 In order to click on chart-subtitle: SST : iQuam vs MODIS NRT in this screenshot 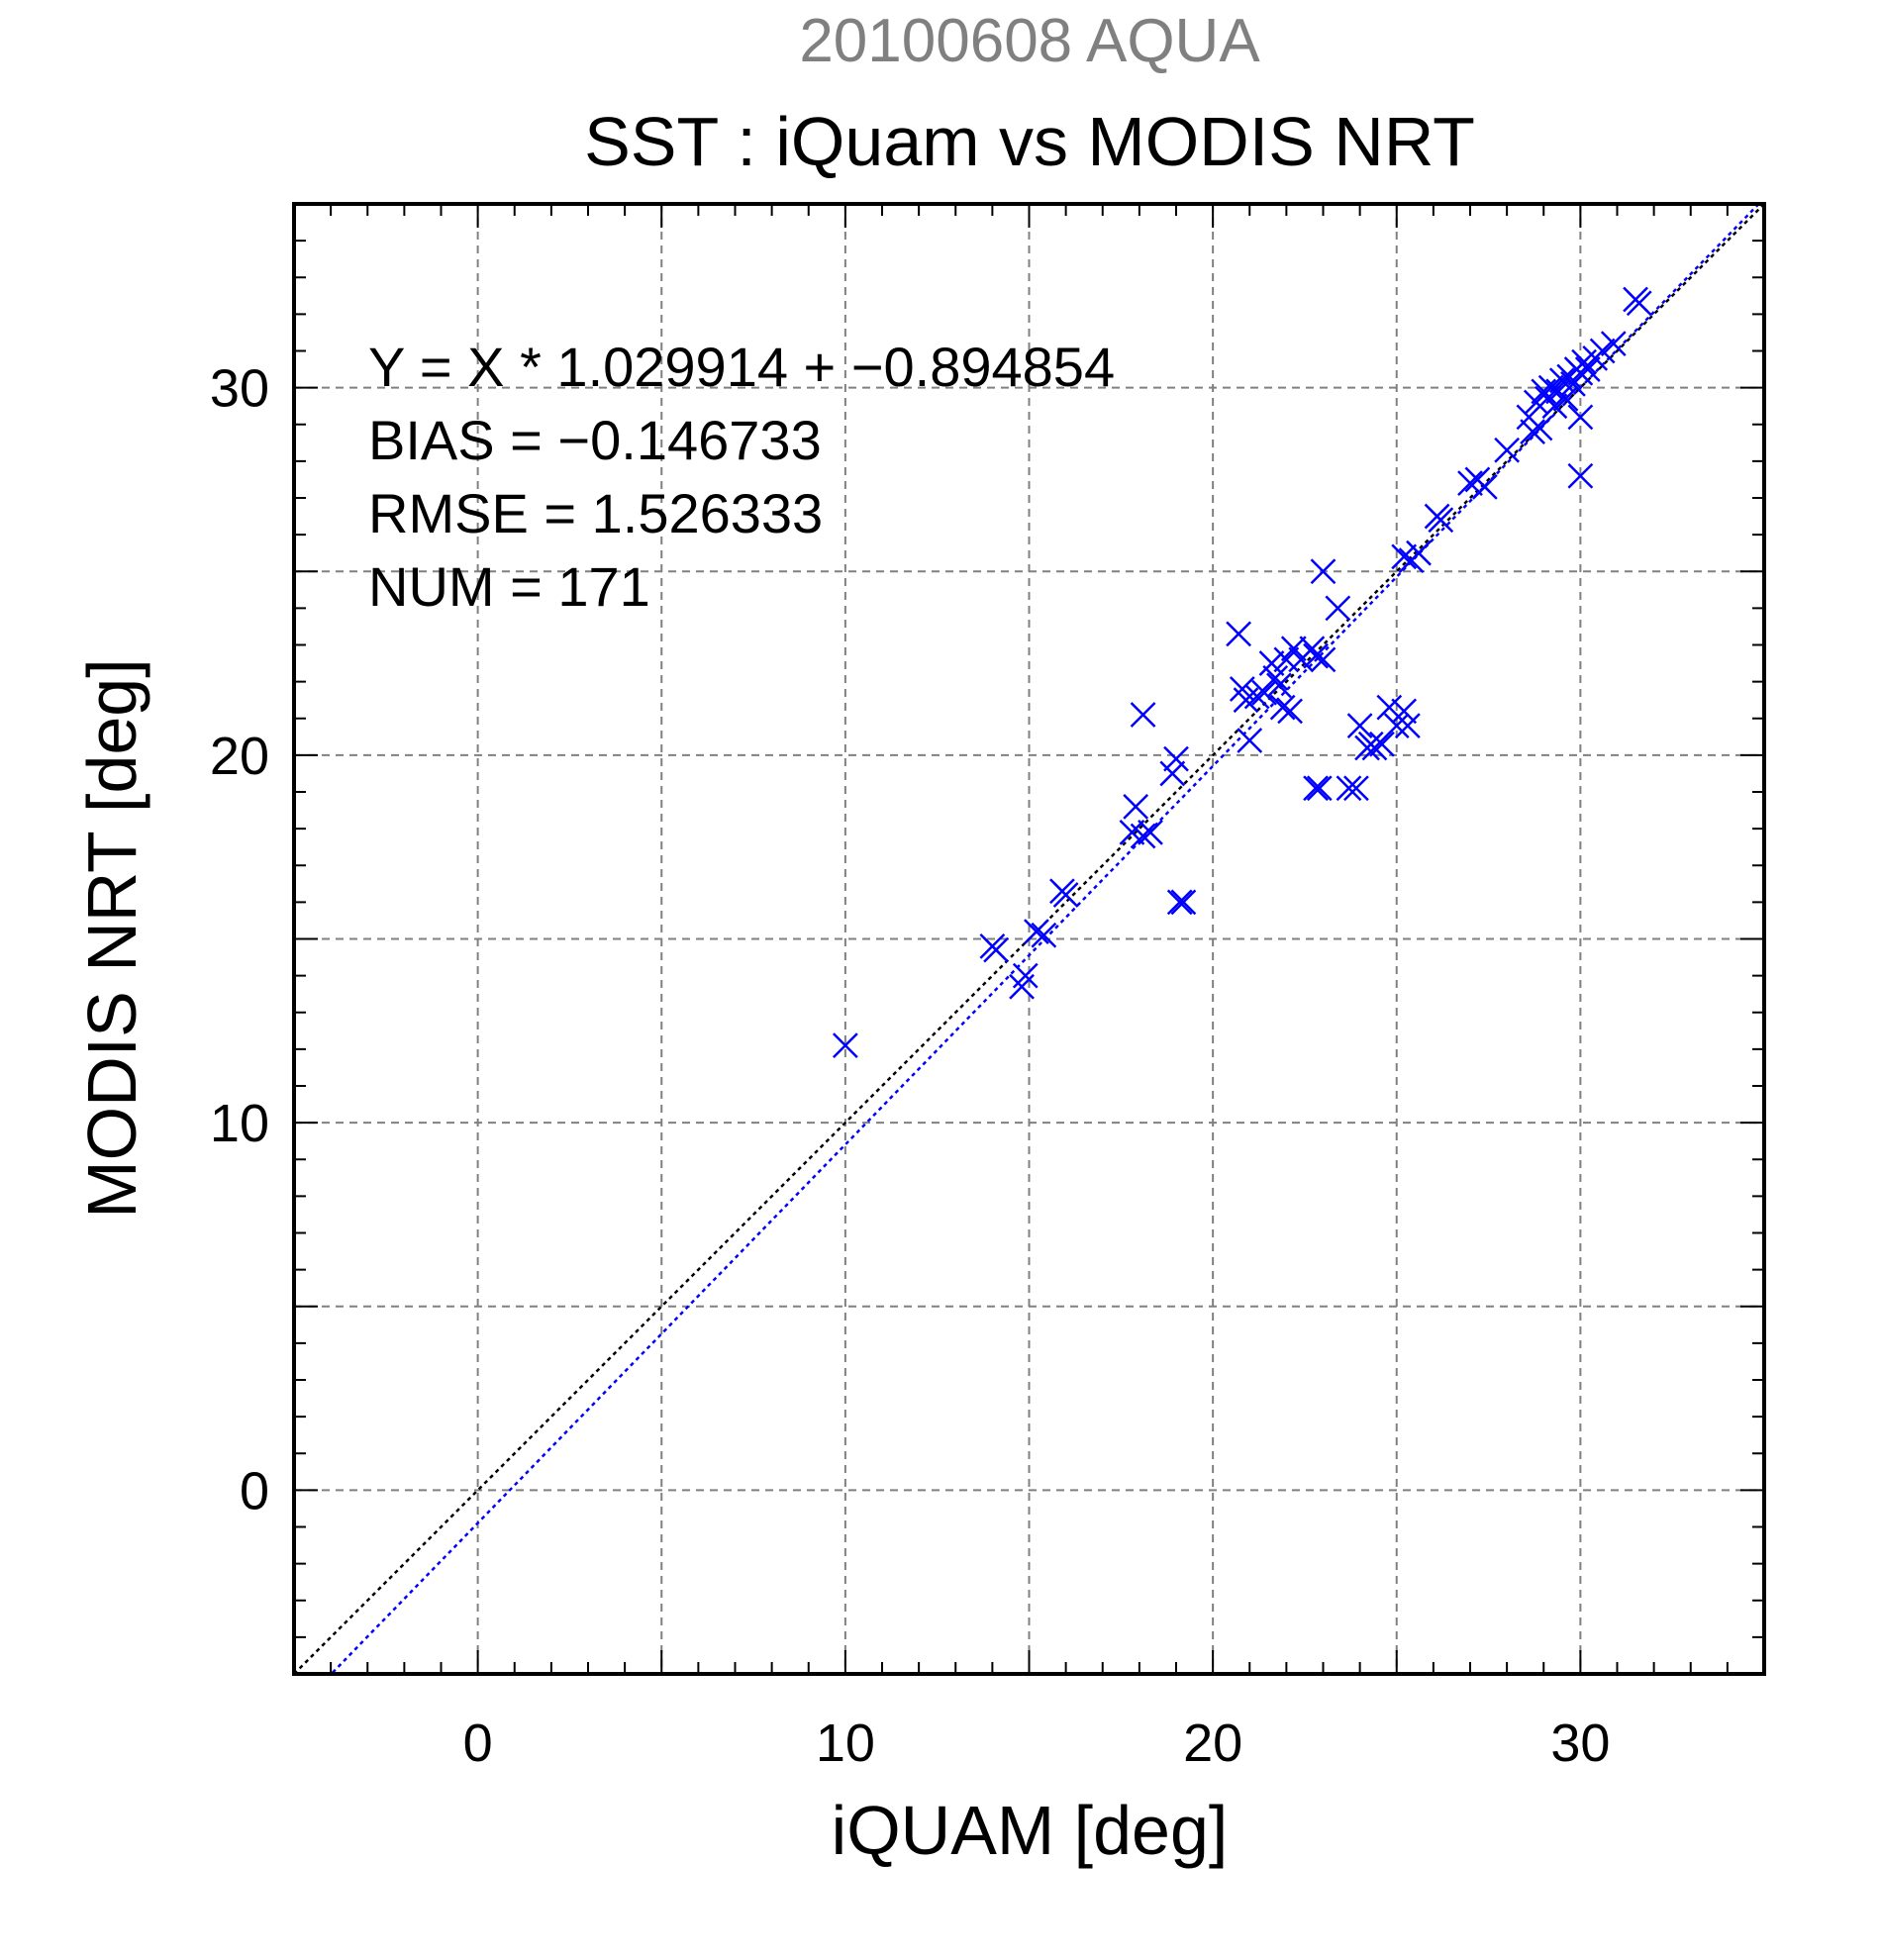, I will do `click(1030, 141)`.